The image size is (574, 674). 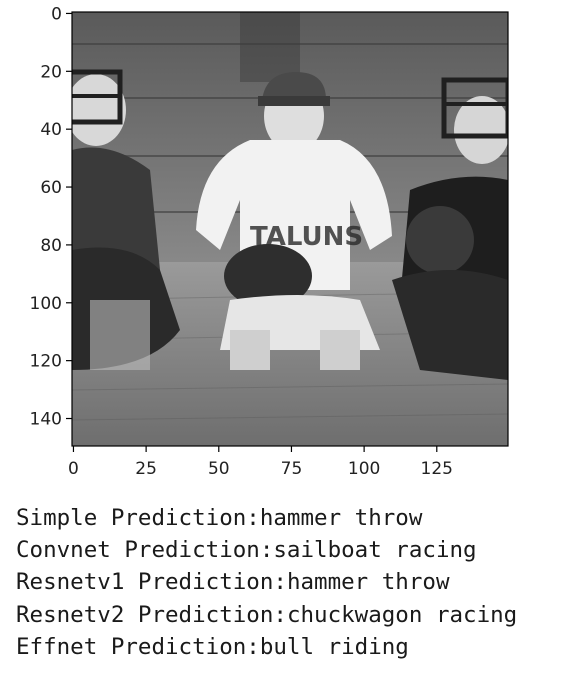 I want to click on prediction-line-resnetv1: Resnetv1 Prediction:hammer throw, so click(x=266, y=582).